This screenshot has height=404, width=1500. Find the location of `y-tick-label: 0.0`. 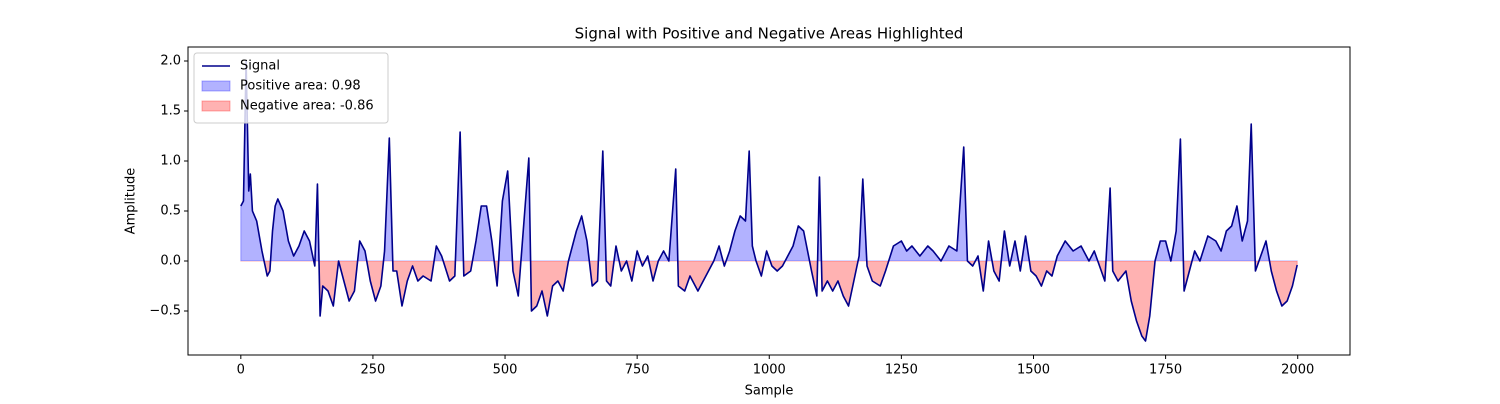

y-tick-label: 0.0 is located at coordinates (170, 261).